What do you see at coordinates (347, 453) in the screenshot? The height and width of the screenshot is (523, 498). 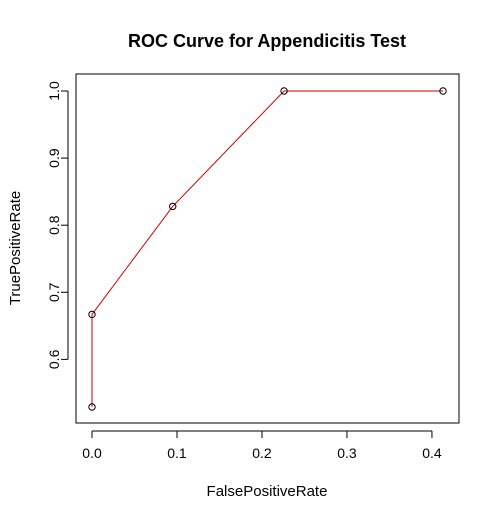 I see `x-tick-label: 0.3` at bounding box center [347, 453].